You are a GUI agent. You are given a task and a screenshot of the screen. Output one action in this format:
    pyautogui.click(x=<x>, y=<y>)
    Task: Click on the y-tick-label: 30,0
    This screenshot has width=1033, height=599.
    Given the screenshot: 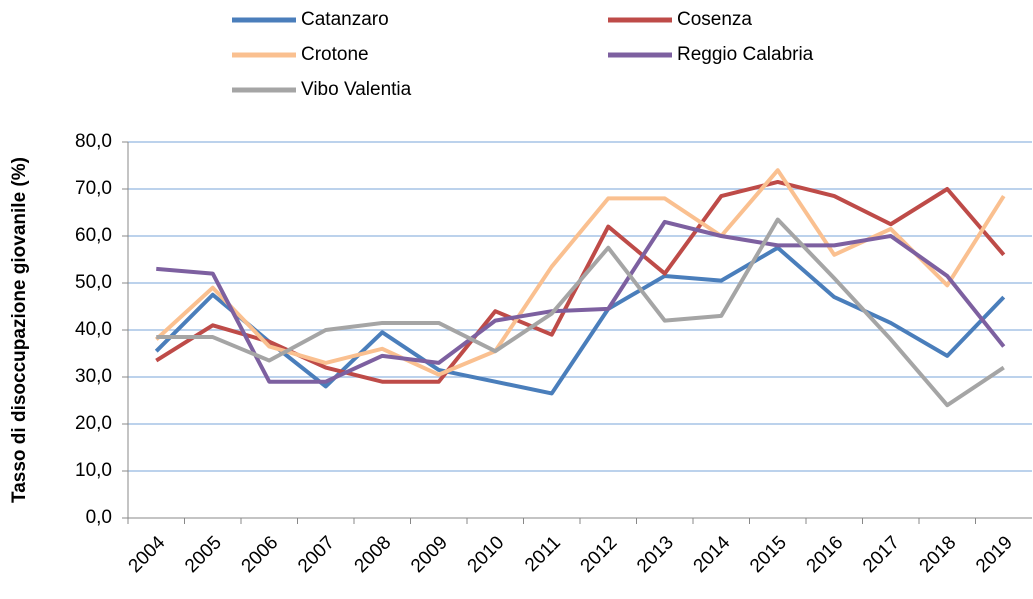 What is the action you would take?
    pyautogui.click(x=93, y=376)
    